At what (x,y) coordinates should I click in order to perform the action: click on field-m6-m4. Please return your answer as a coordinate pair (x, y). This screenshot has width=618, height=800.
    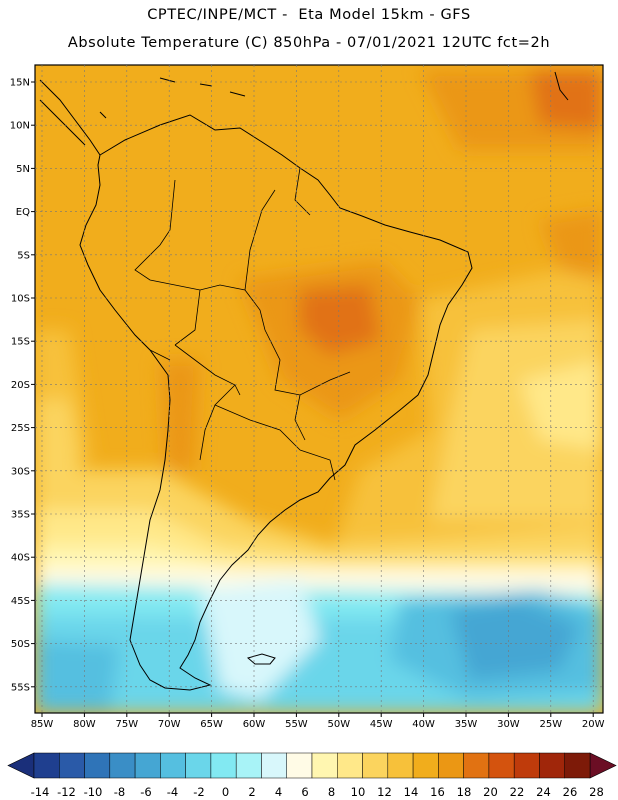
    Looking at the image, I should click on (515, 640).